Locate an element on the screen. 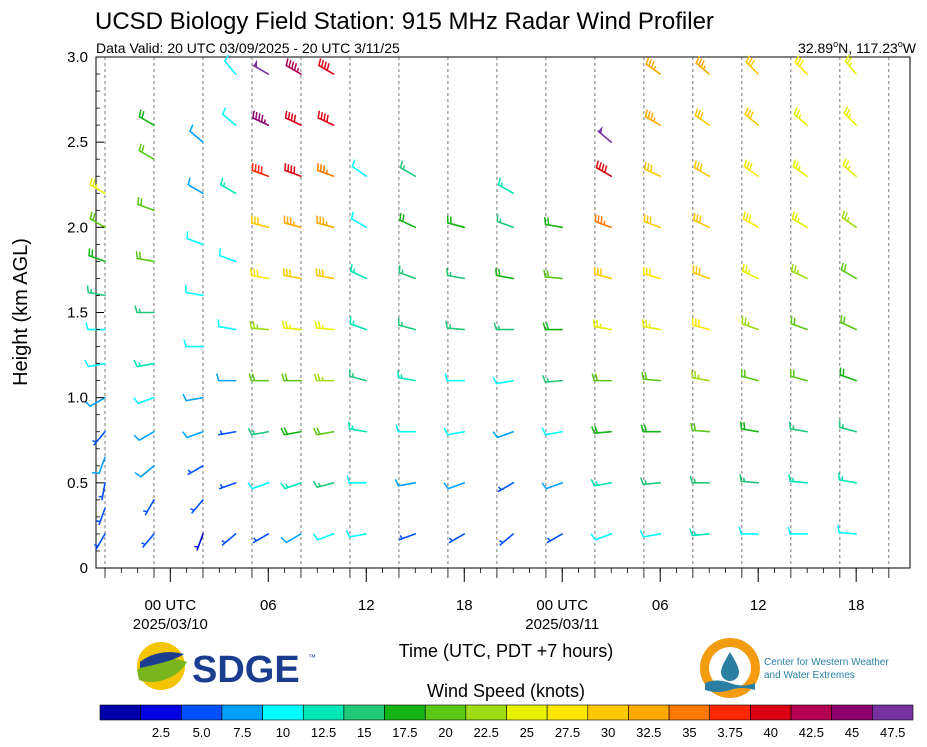  colorbar-label: Wind Speed (knots) is located at coordinates (506, 691).